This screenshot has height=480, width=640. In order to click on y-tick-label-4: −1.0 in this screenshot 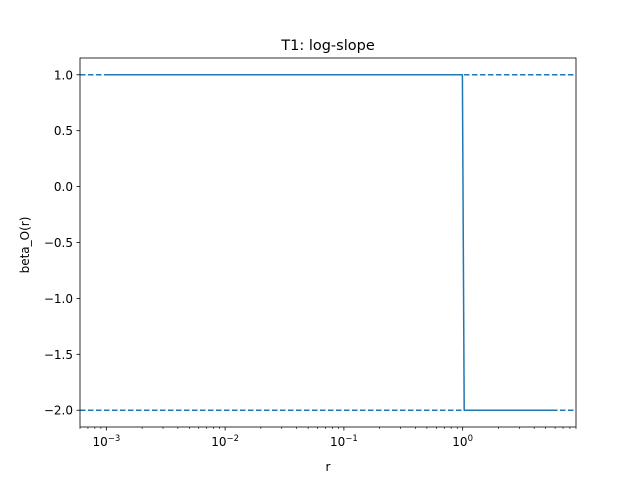, I will do `click(58, 299)`.